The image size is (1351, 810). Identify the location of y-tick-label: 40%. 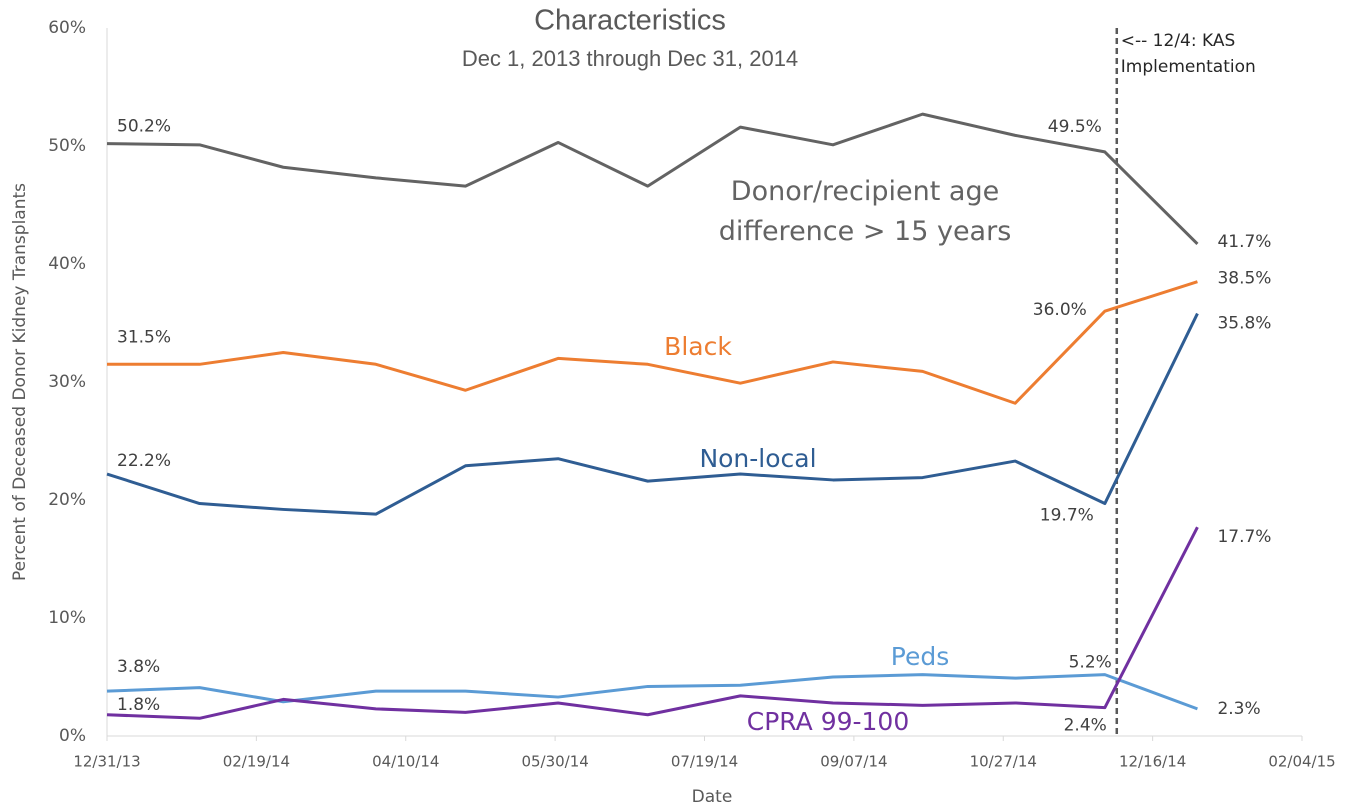
(67, 264).